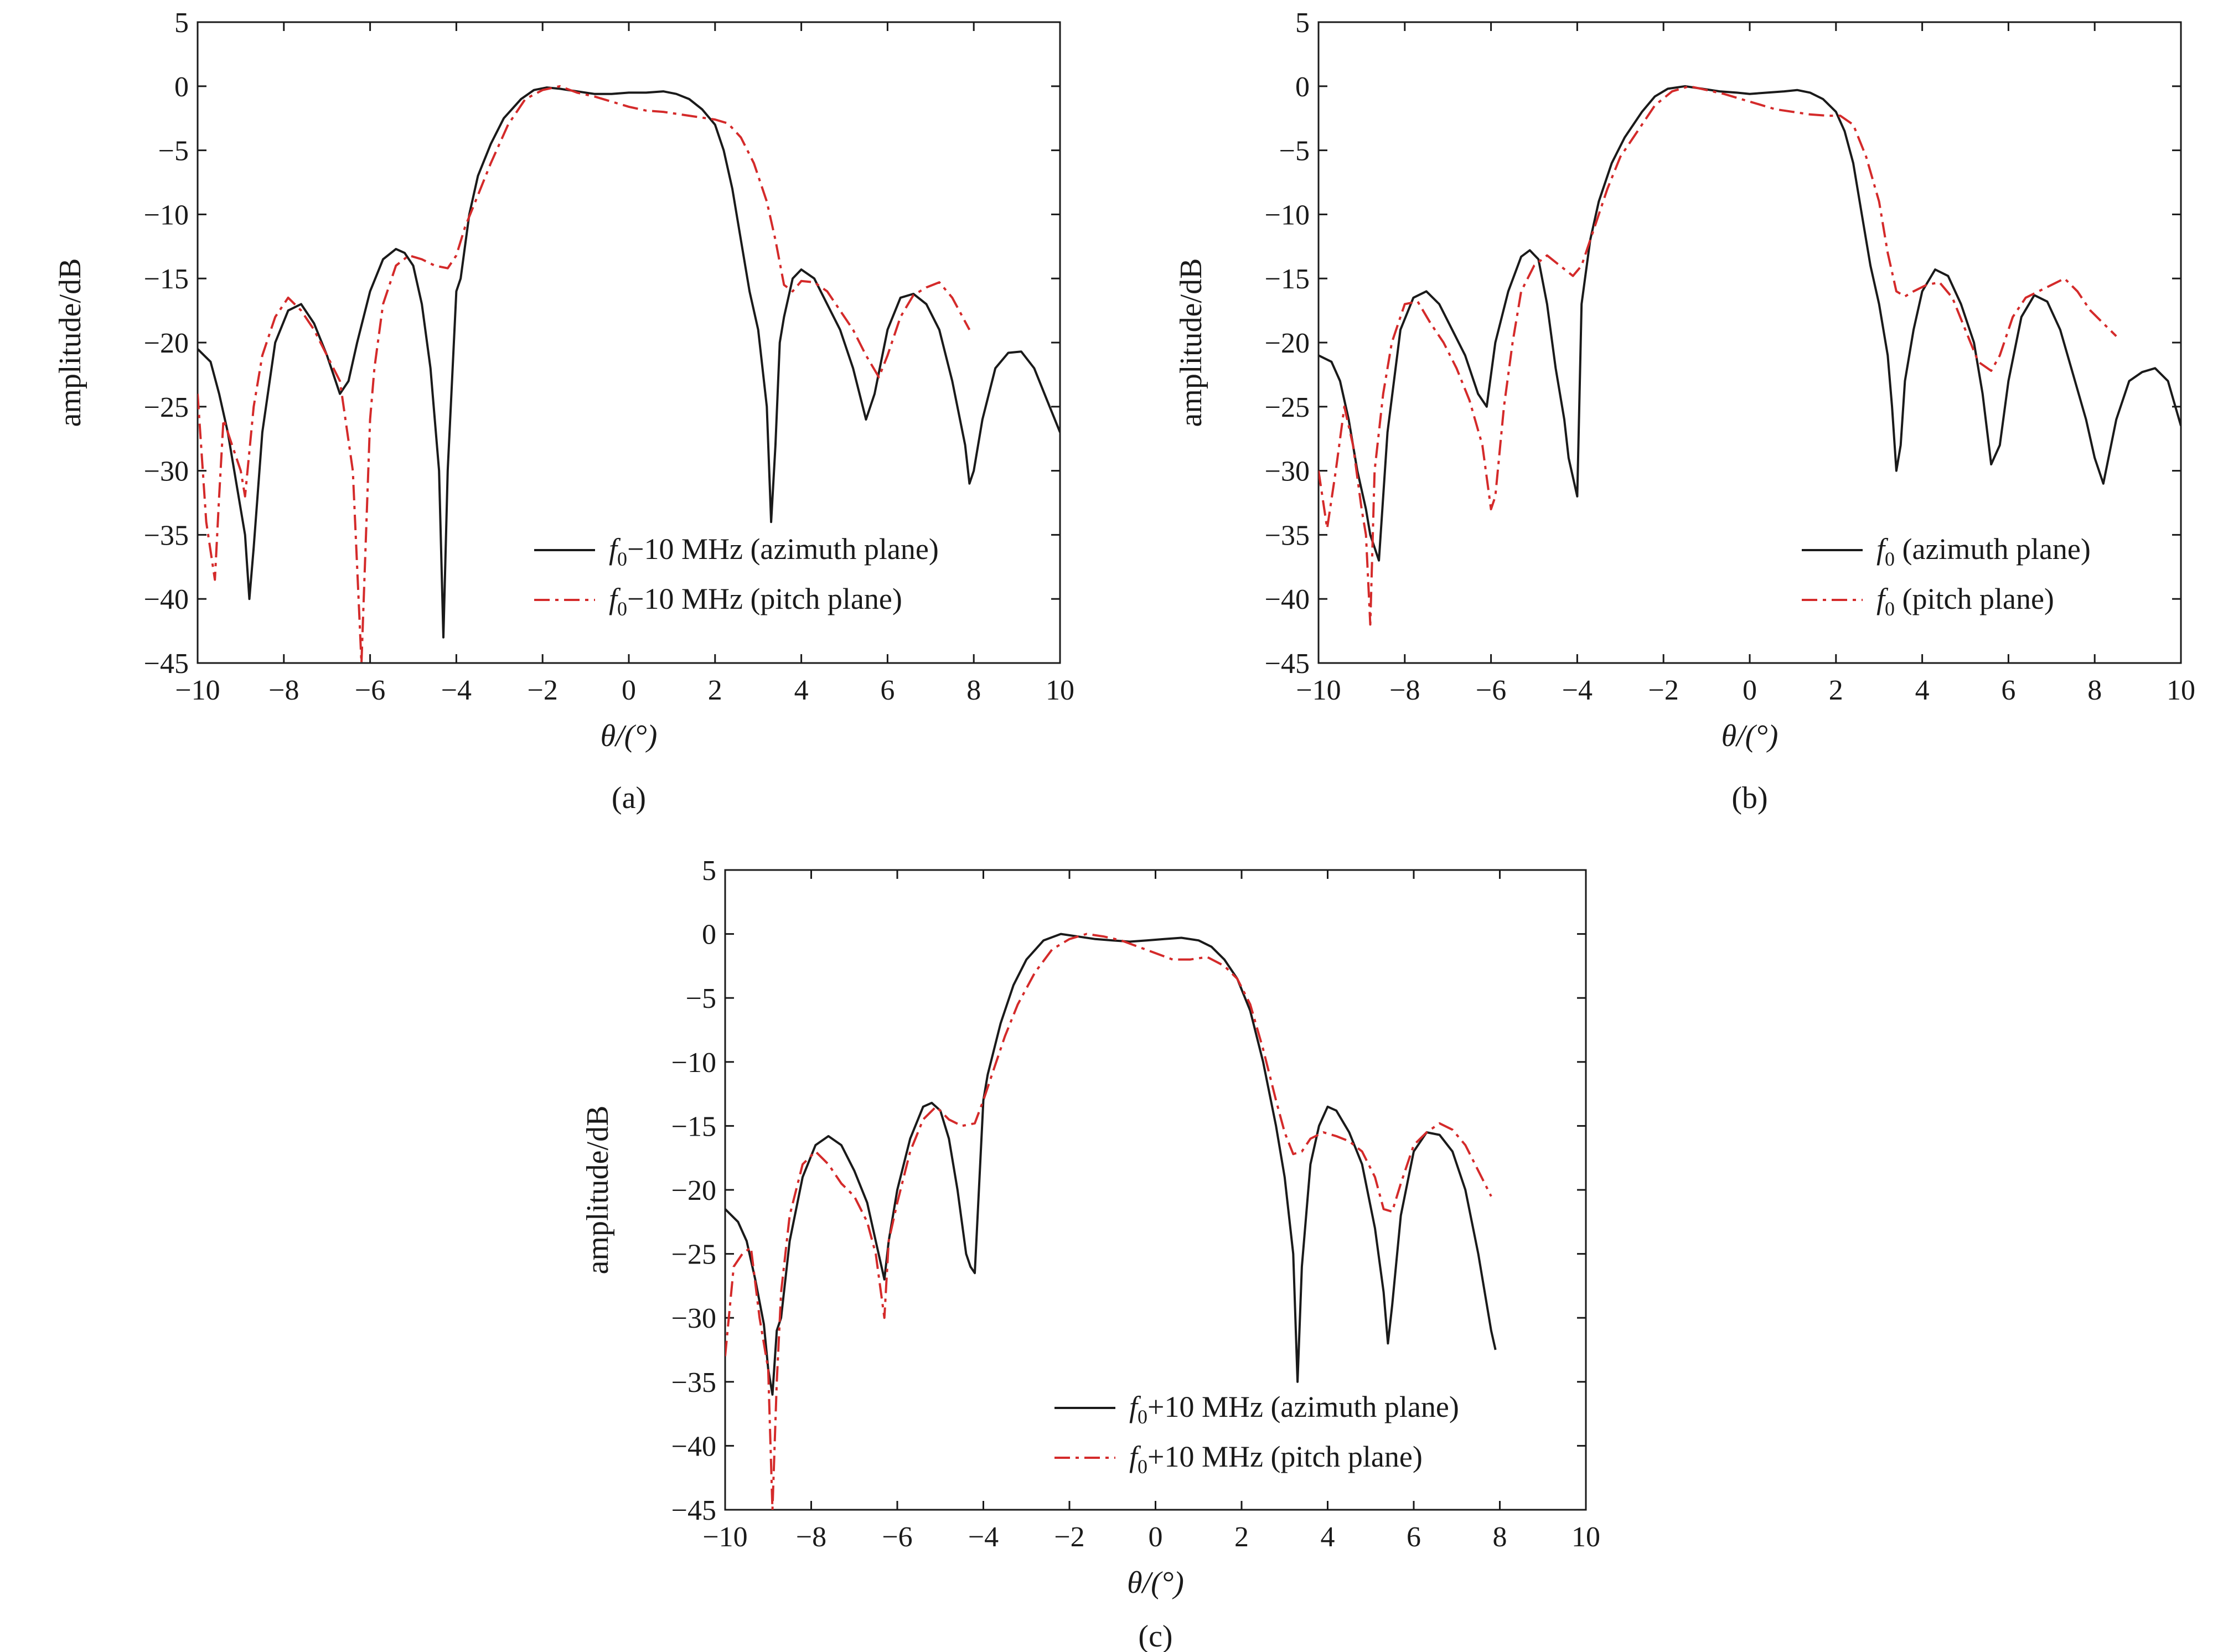 The height and width of the screenshot is (1652, 2223). I want to click on legend-label: +10 MHz (azimuth plane), so click(1303, 1406).